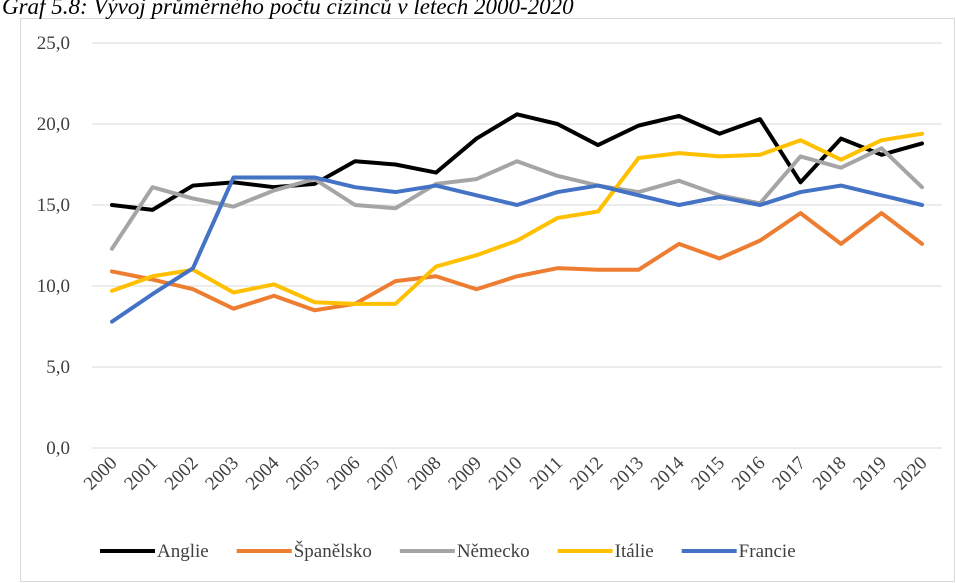  Describe the element at coordinates (53, 43) in the screenshot. I see `y-tick-label: 25,0` at that location.